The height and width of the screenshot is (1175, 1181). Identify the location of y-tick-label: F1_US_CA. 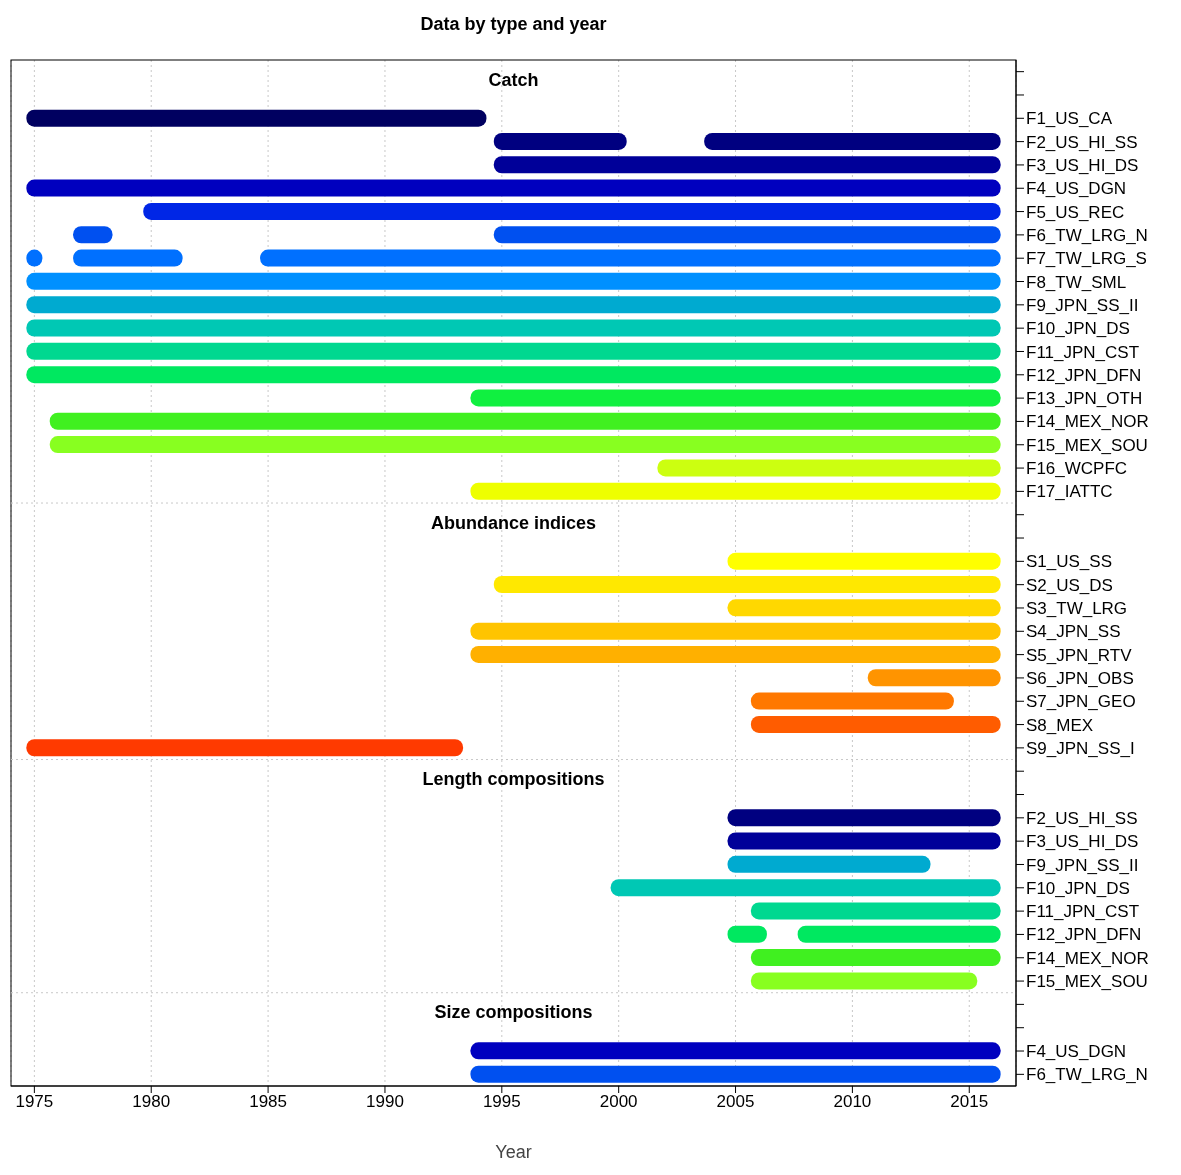
(1069, 119).